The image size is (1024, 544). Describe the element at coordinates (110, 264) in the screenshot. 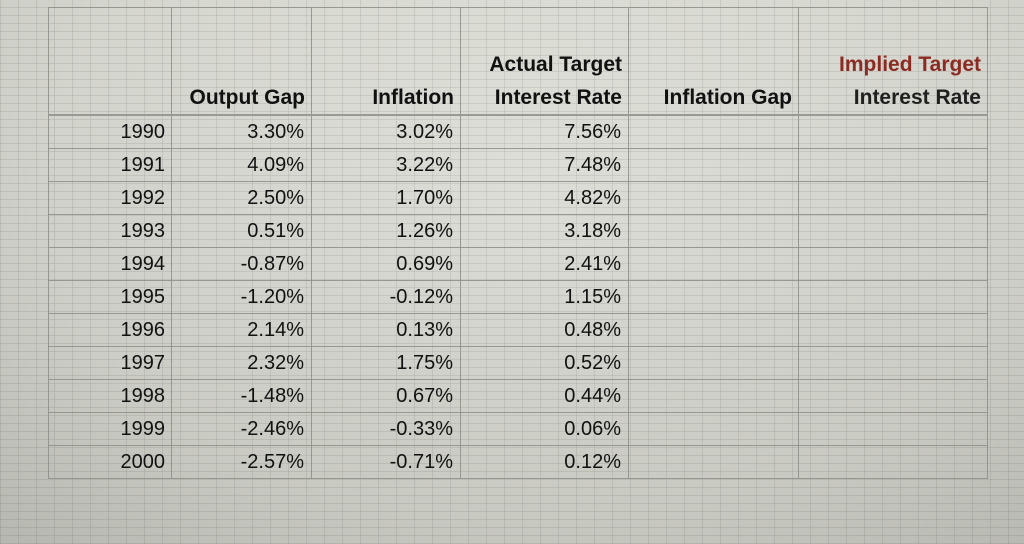

I see `year-cell: 1994` at that location.